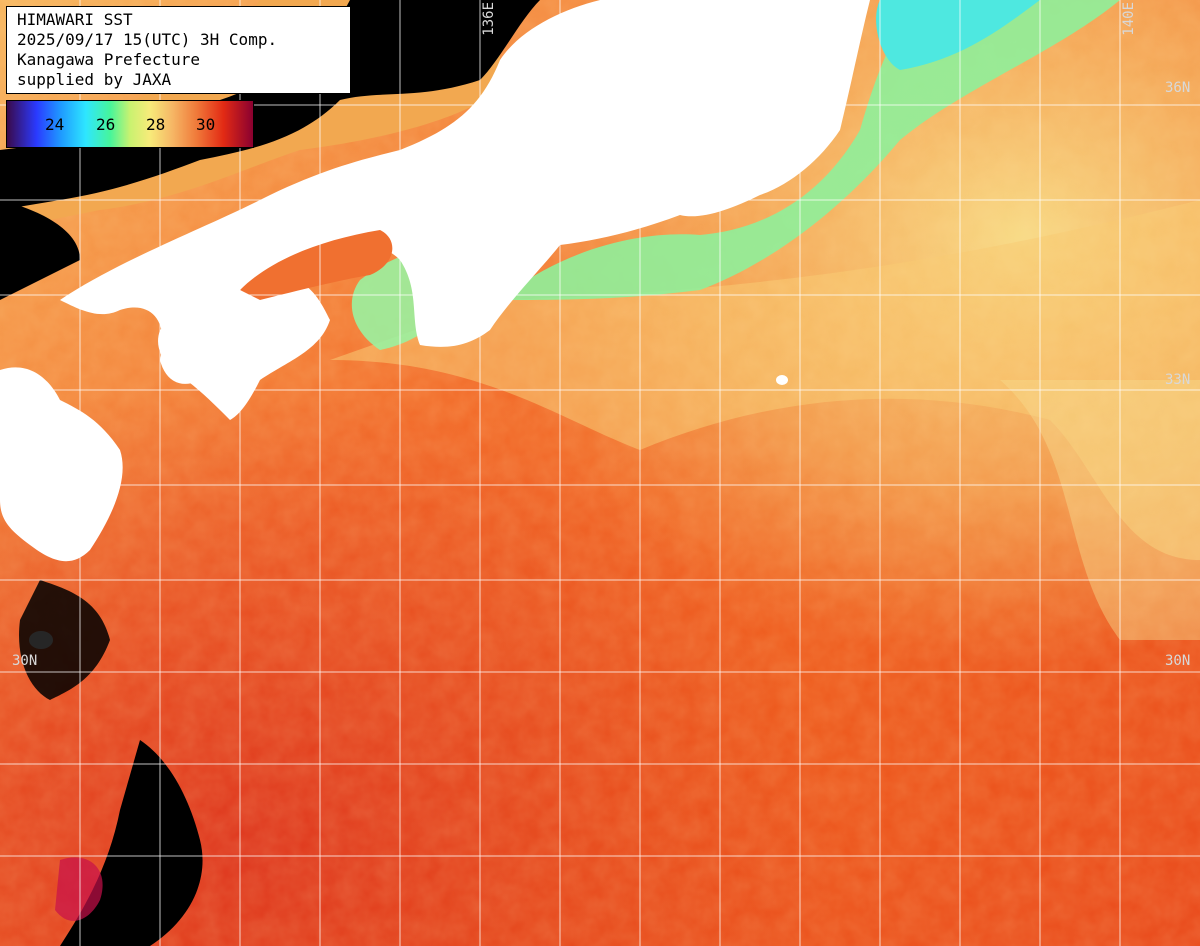  What do you see at coordinates (1178, 88) in the screenshot?
I see `lat-label-36n: 36N` at bounding box center [1178, 88].